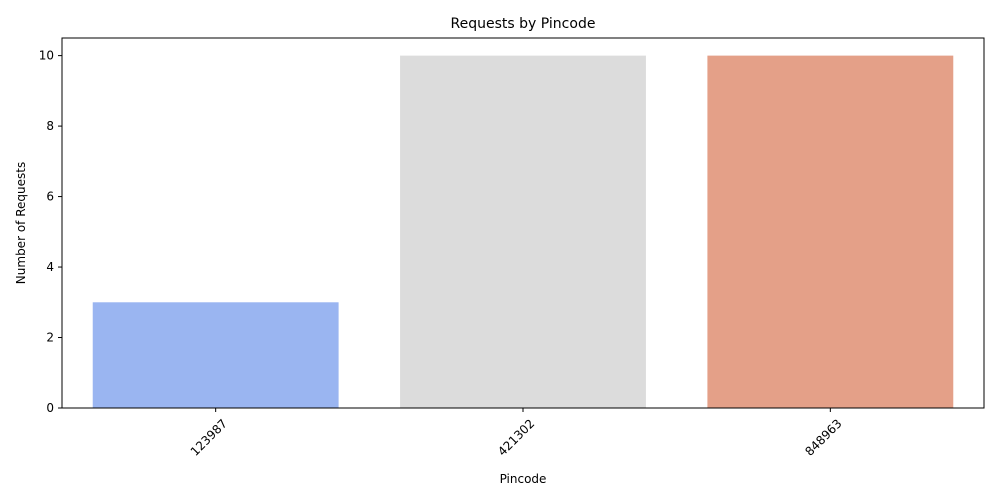  What do you see at coordinates (50, 267) in the screenshot?
I see `y-tick-label: 4` at bounding box center [50, 267].